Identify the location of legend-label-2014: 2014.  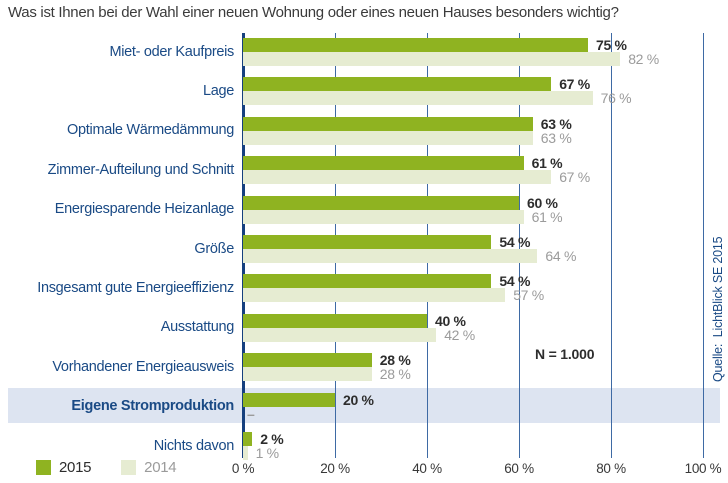
(160, 467).